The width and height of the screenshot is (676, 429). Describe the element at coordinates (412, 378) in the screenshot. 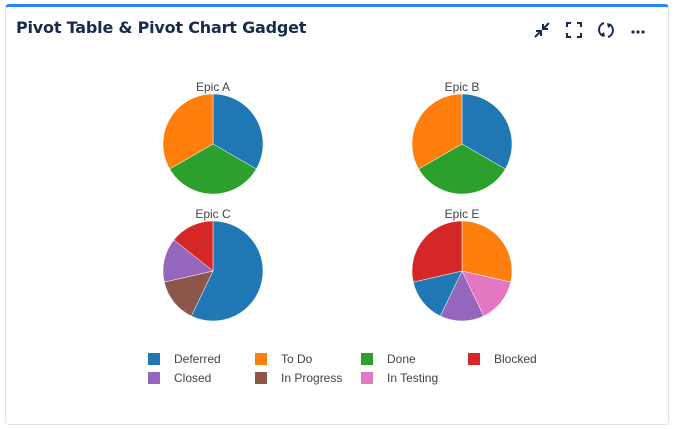

I see `legend-label: In Testing` at that location.